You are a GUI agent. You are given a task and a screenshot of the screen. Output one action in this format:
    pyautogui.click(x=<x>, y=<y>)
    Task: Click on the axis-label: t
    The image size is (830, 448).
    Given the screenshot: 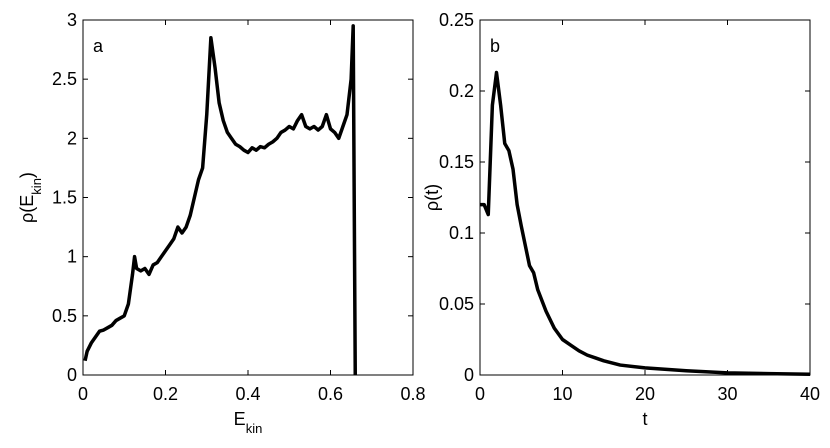 What is the action you would take?
    pyautogui.click(x=644, y=419)
    